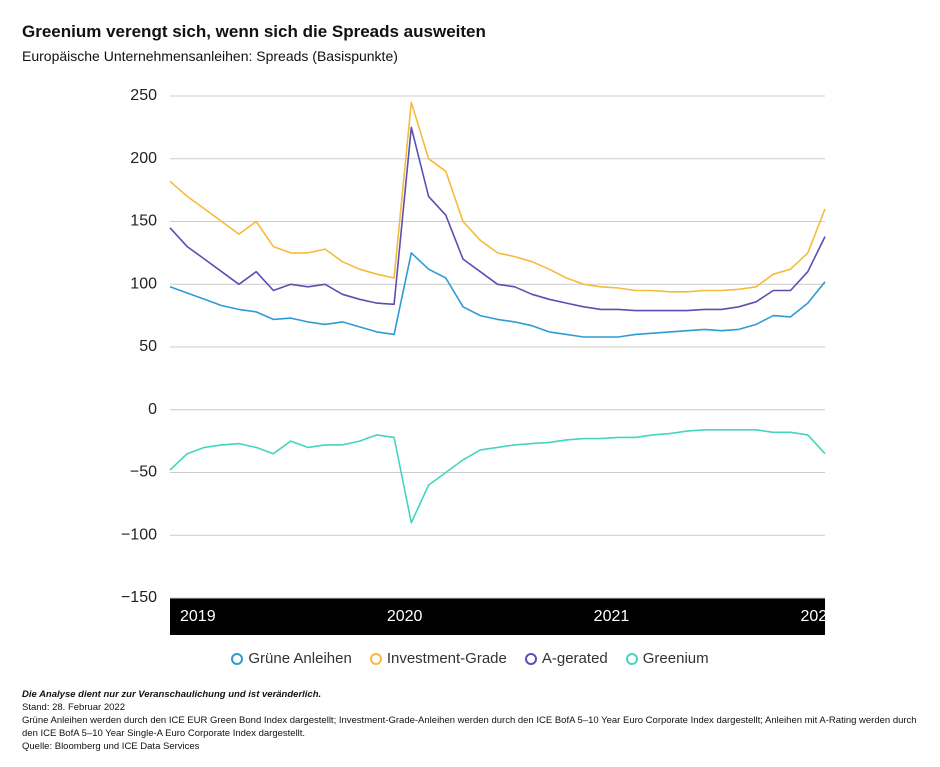  Describe the element at coordinates (143, 221) in the screenshot. I see `y-tick-label: 150` at that location.